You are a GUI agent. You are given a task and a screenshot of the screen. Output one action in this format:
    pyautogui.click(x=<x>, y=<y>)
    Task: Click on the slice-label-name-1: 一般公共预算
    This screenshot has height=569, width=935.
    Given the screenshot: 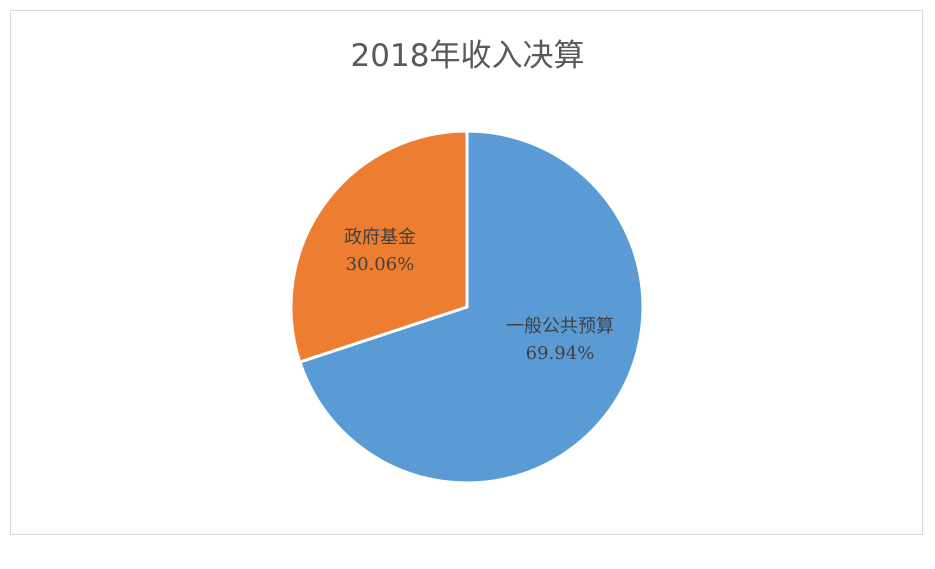 What is the action you would take?
    pyautogui.click(x=560, y=326)
    